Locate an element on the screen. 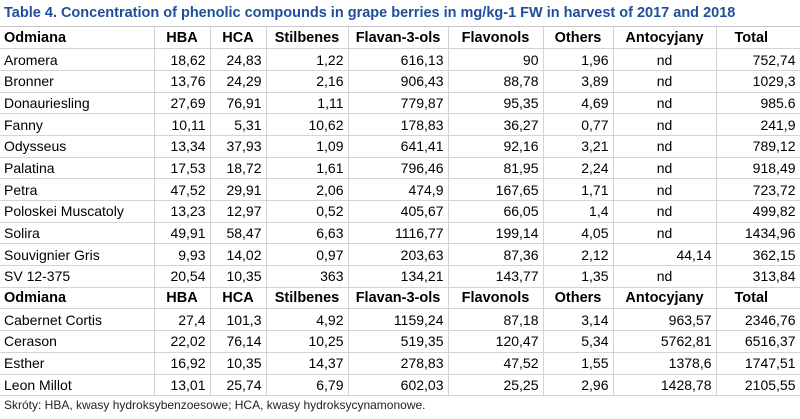 The image size is (800, 419). cell-total: 1434,96 is located at coordinates (758, 233).